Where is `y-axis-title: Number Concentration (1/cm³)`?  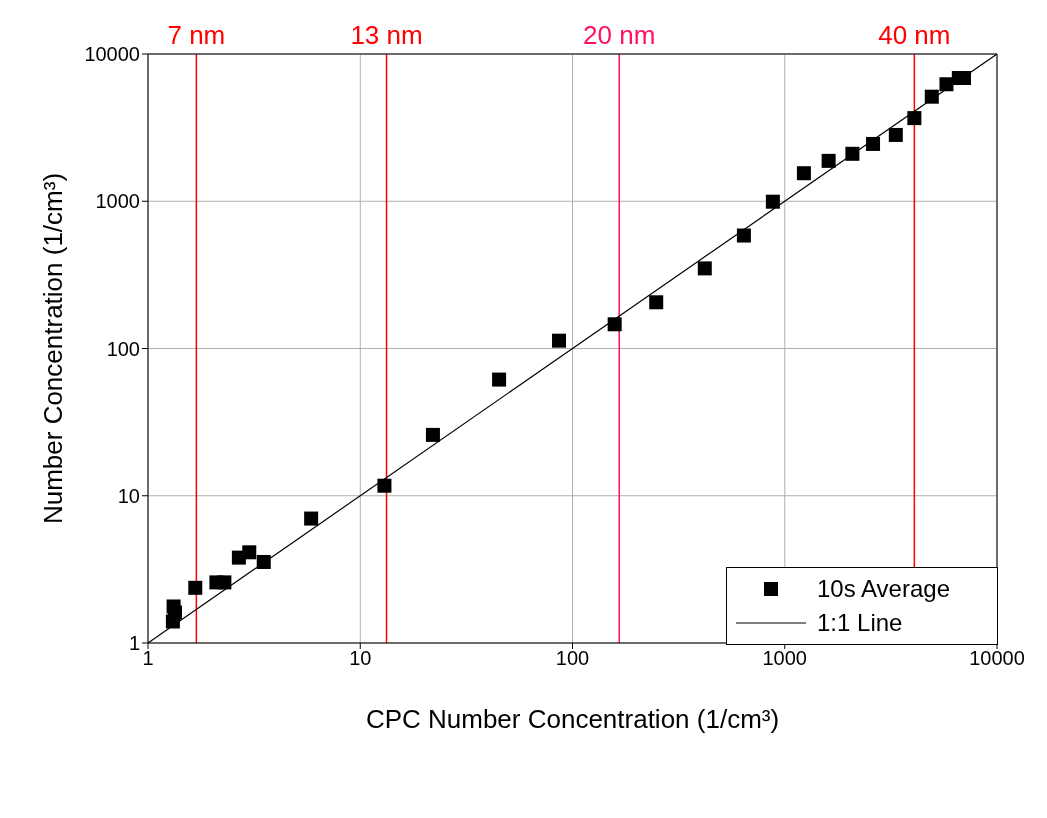
y-axis-title: Number Concentration (1/cm³) is located at coordinates (53, 348).